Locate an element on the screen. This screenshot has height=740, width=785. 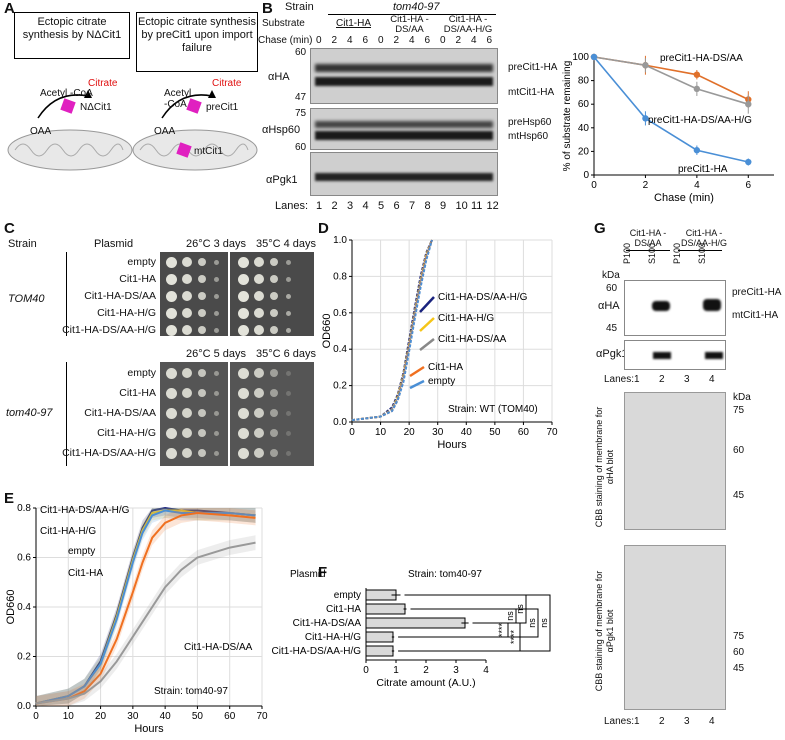
legend-label: Cit1-HA is located at coordinates (85, 573).